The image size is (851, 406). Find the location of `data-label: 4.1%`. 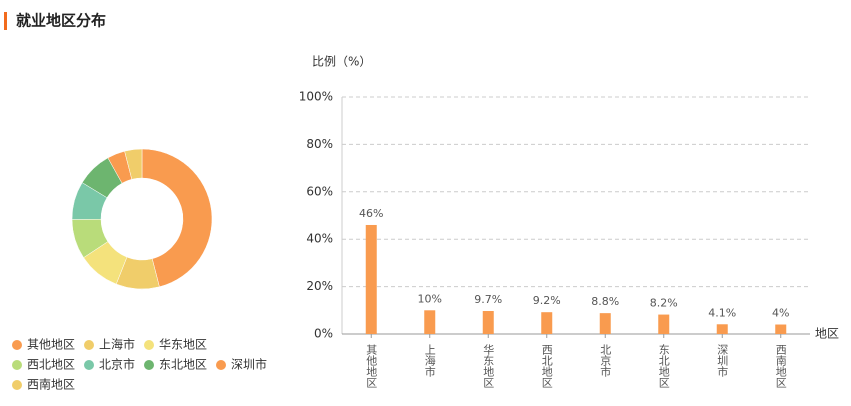

data-label: 4.1% is located at coordinates (722, 312).